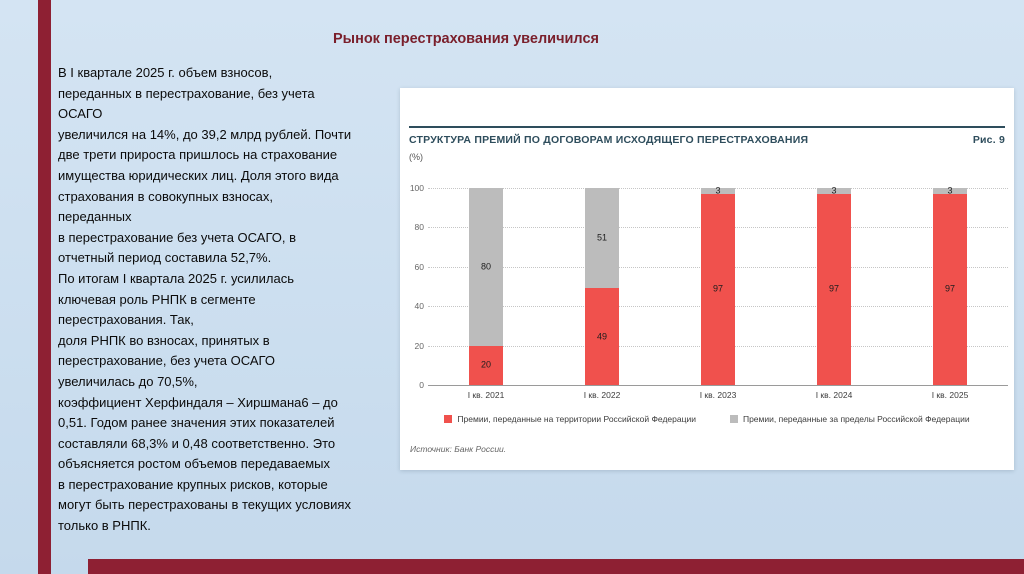 This screenshot has height=574, width=1024. I want to click on bar-value-label: 20, so click(485, 364).